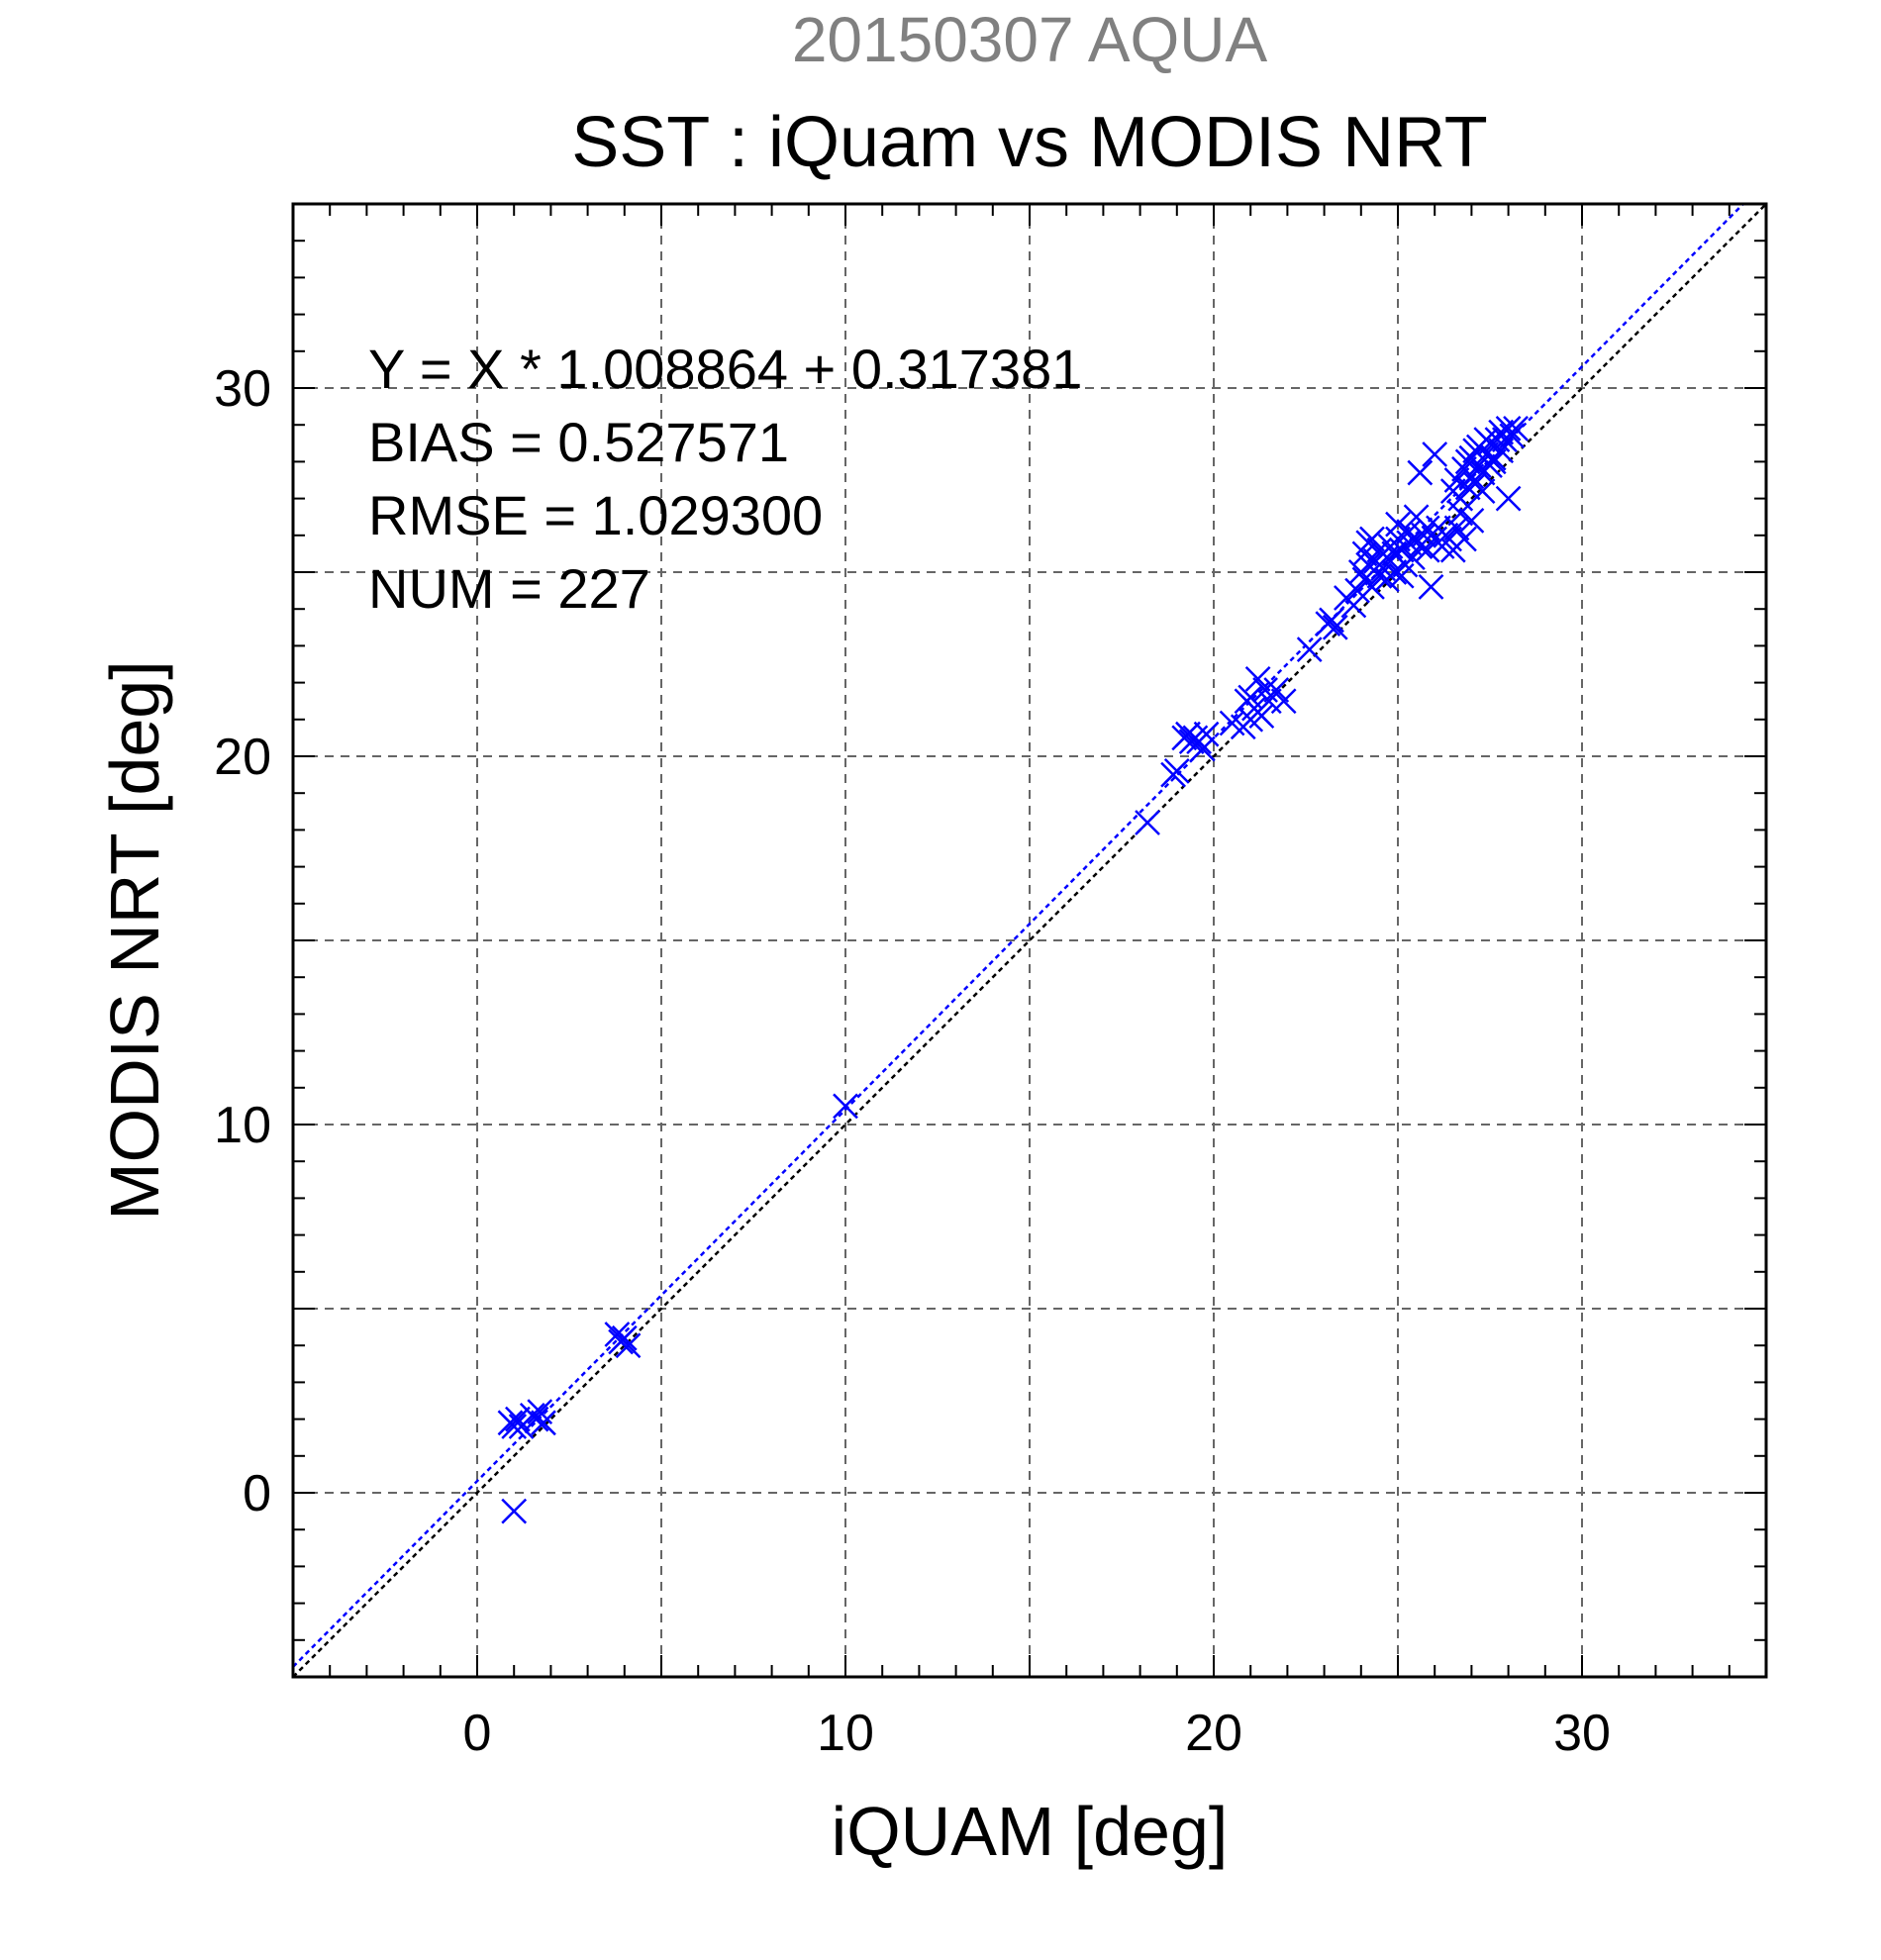 This screenshot has height=1960, width=1881. I want to click on stats-rmse: RMSE = 1.029300, so click(595, 515).